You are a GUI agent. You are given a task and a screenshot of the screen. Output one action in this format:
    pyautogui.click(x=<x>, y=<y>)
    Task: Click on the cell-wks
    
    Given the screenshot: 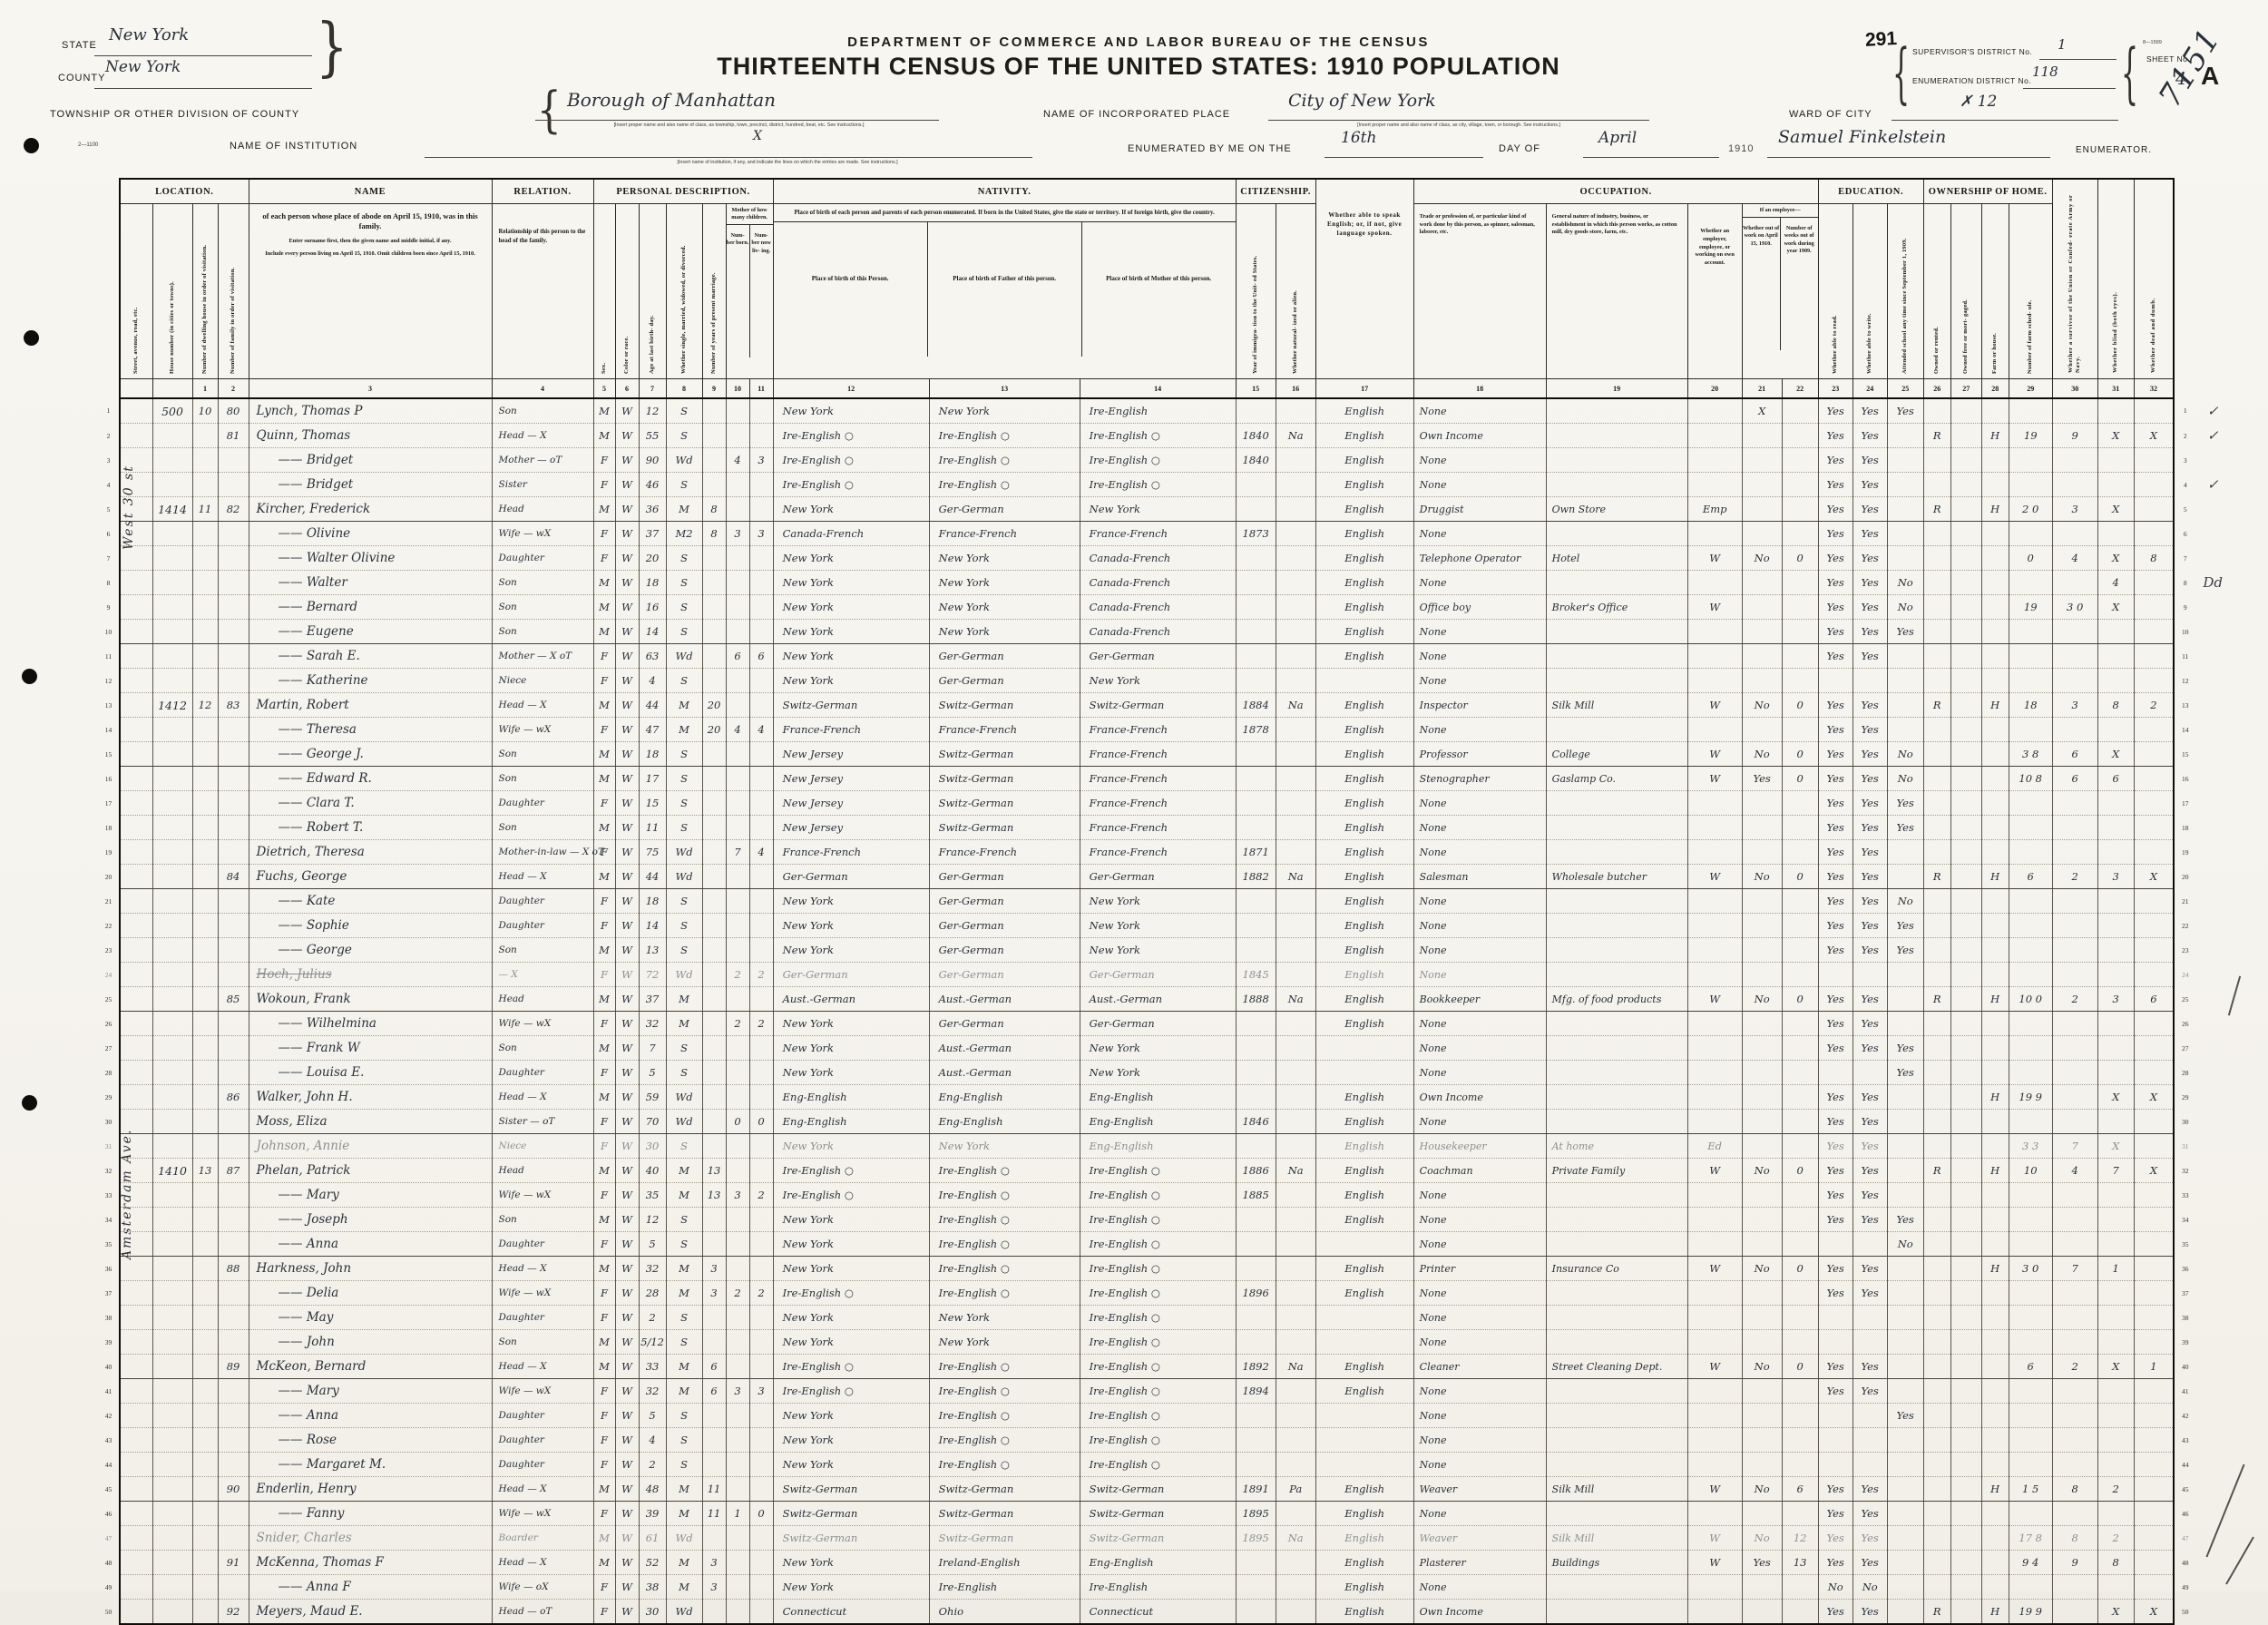 What is the action you would take?
    pyautogui.click(x=1800, y=460)
    